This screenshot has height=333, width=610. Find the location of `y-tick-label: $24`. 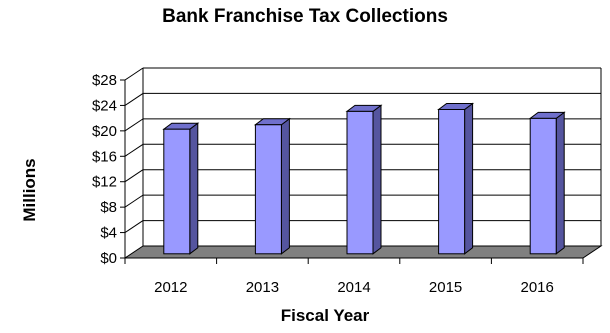

y-tick-label: $24 is located at coordinates (104, 105).